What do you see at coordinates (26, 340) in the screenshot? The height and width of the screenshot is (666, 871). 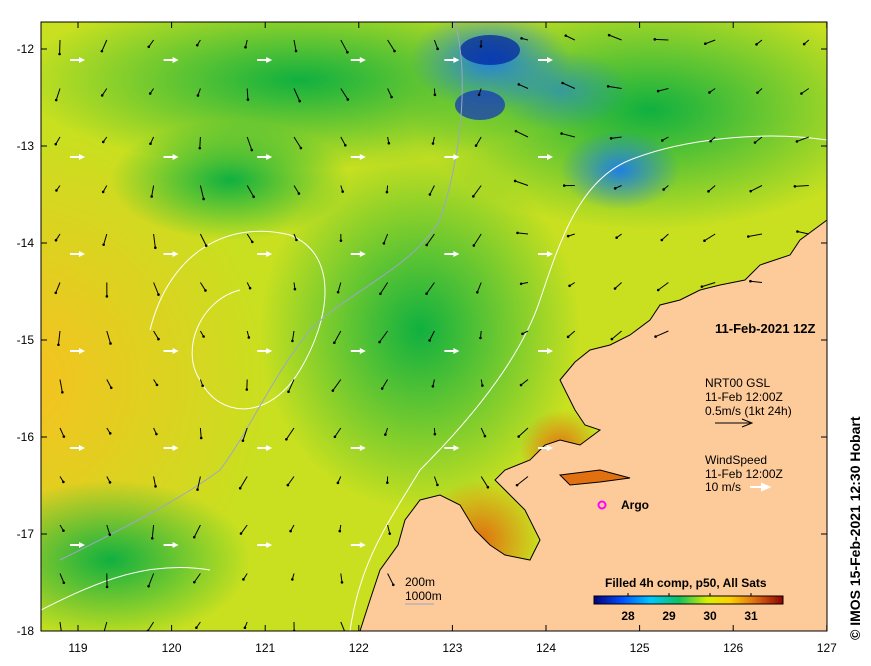 I see `y-tick-label: -15` at bounding box center [26, 340].